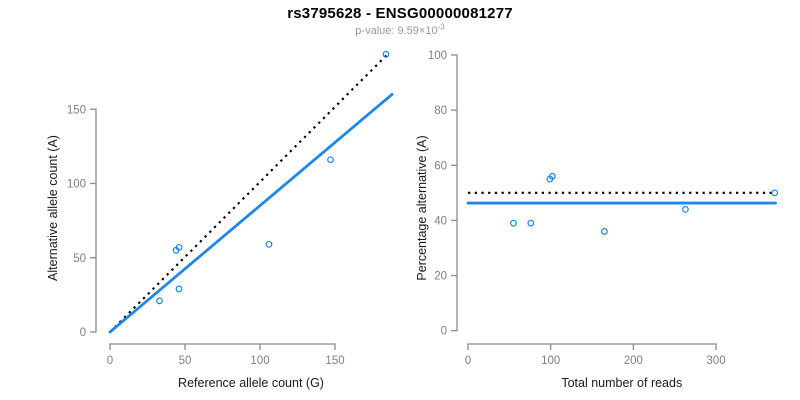 The width and height of the screenshot is (800, 400). I want to click on x-tick-label: 50, so click(185, 361).